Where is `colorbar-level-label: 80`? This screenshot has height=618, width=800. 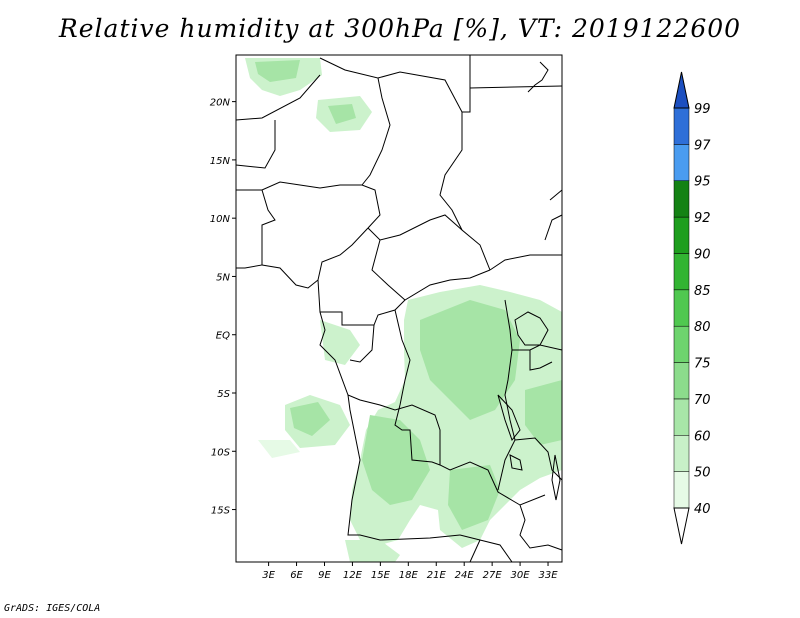 colorbar-level-label: 80 is located at coordinates (702, 327).